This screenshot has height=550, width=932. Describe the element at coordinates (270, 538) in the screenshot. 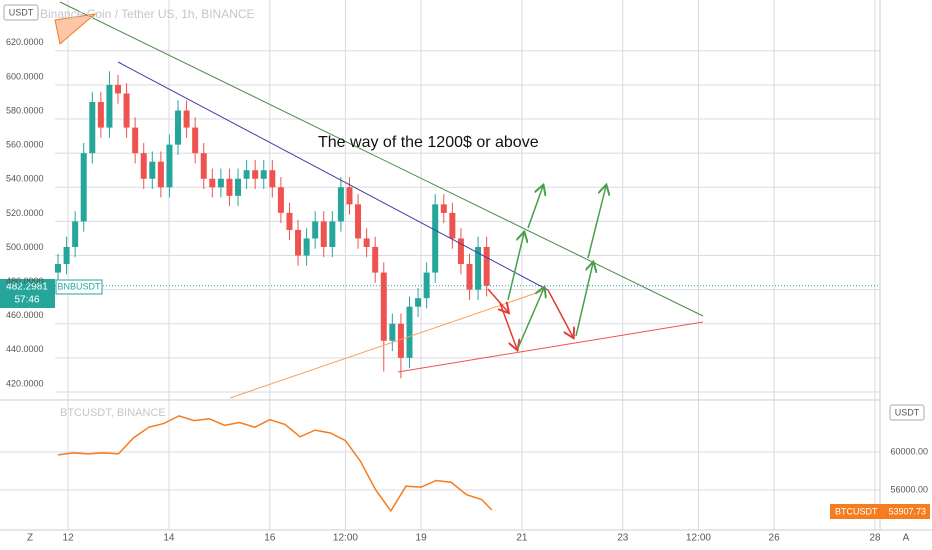

I see `x-tick-label: 16` at that location.